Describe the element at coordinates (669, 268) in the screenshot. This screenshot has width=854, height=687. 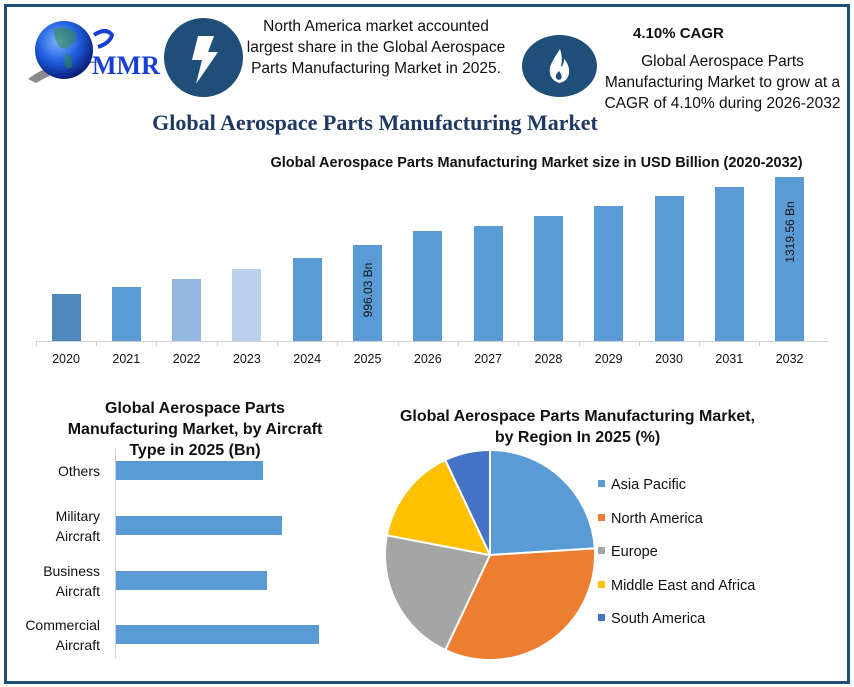
I see `bar-2030` at that location.